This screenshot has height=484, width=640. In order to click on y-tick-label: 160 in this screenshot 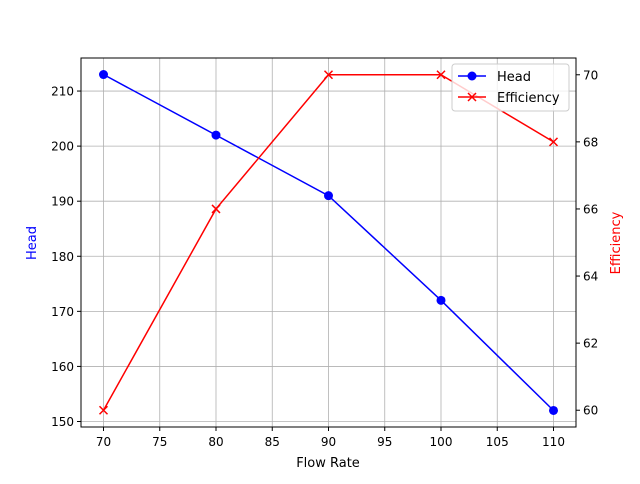, I will do `click(62, 367)`.